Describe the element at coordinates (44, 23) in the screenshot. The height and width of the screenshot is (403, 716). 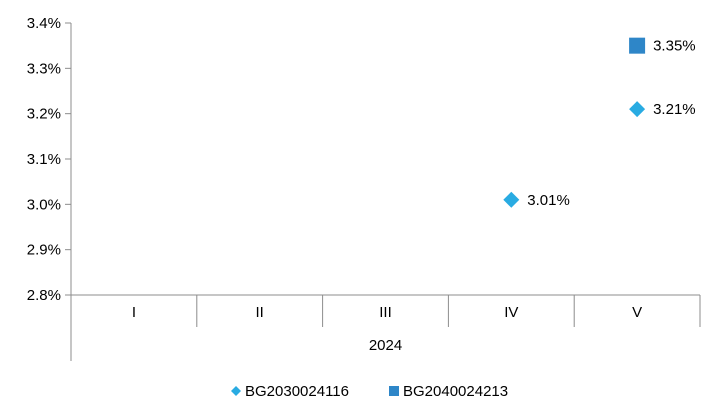
I see `y-tick-label: 3.4%` at that location.